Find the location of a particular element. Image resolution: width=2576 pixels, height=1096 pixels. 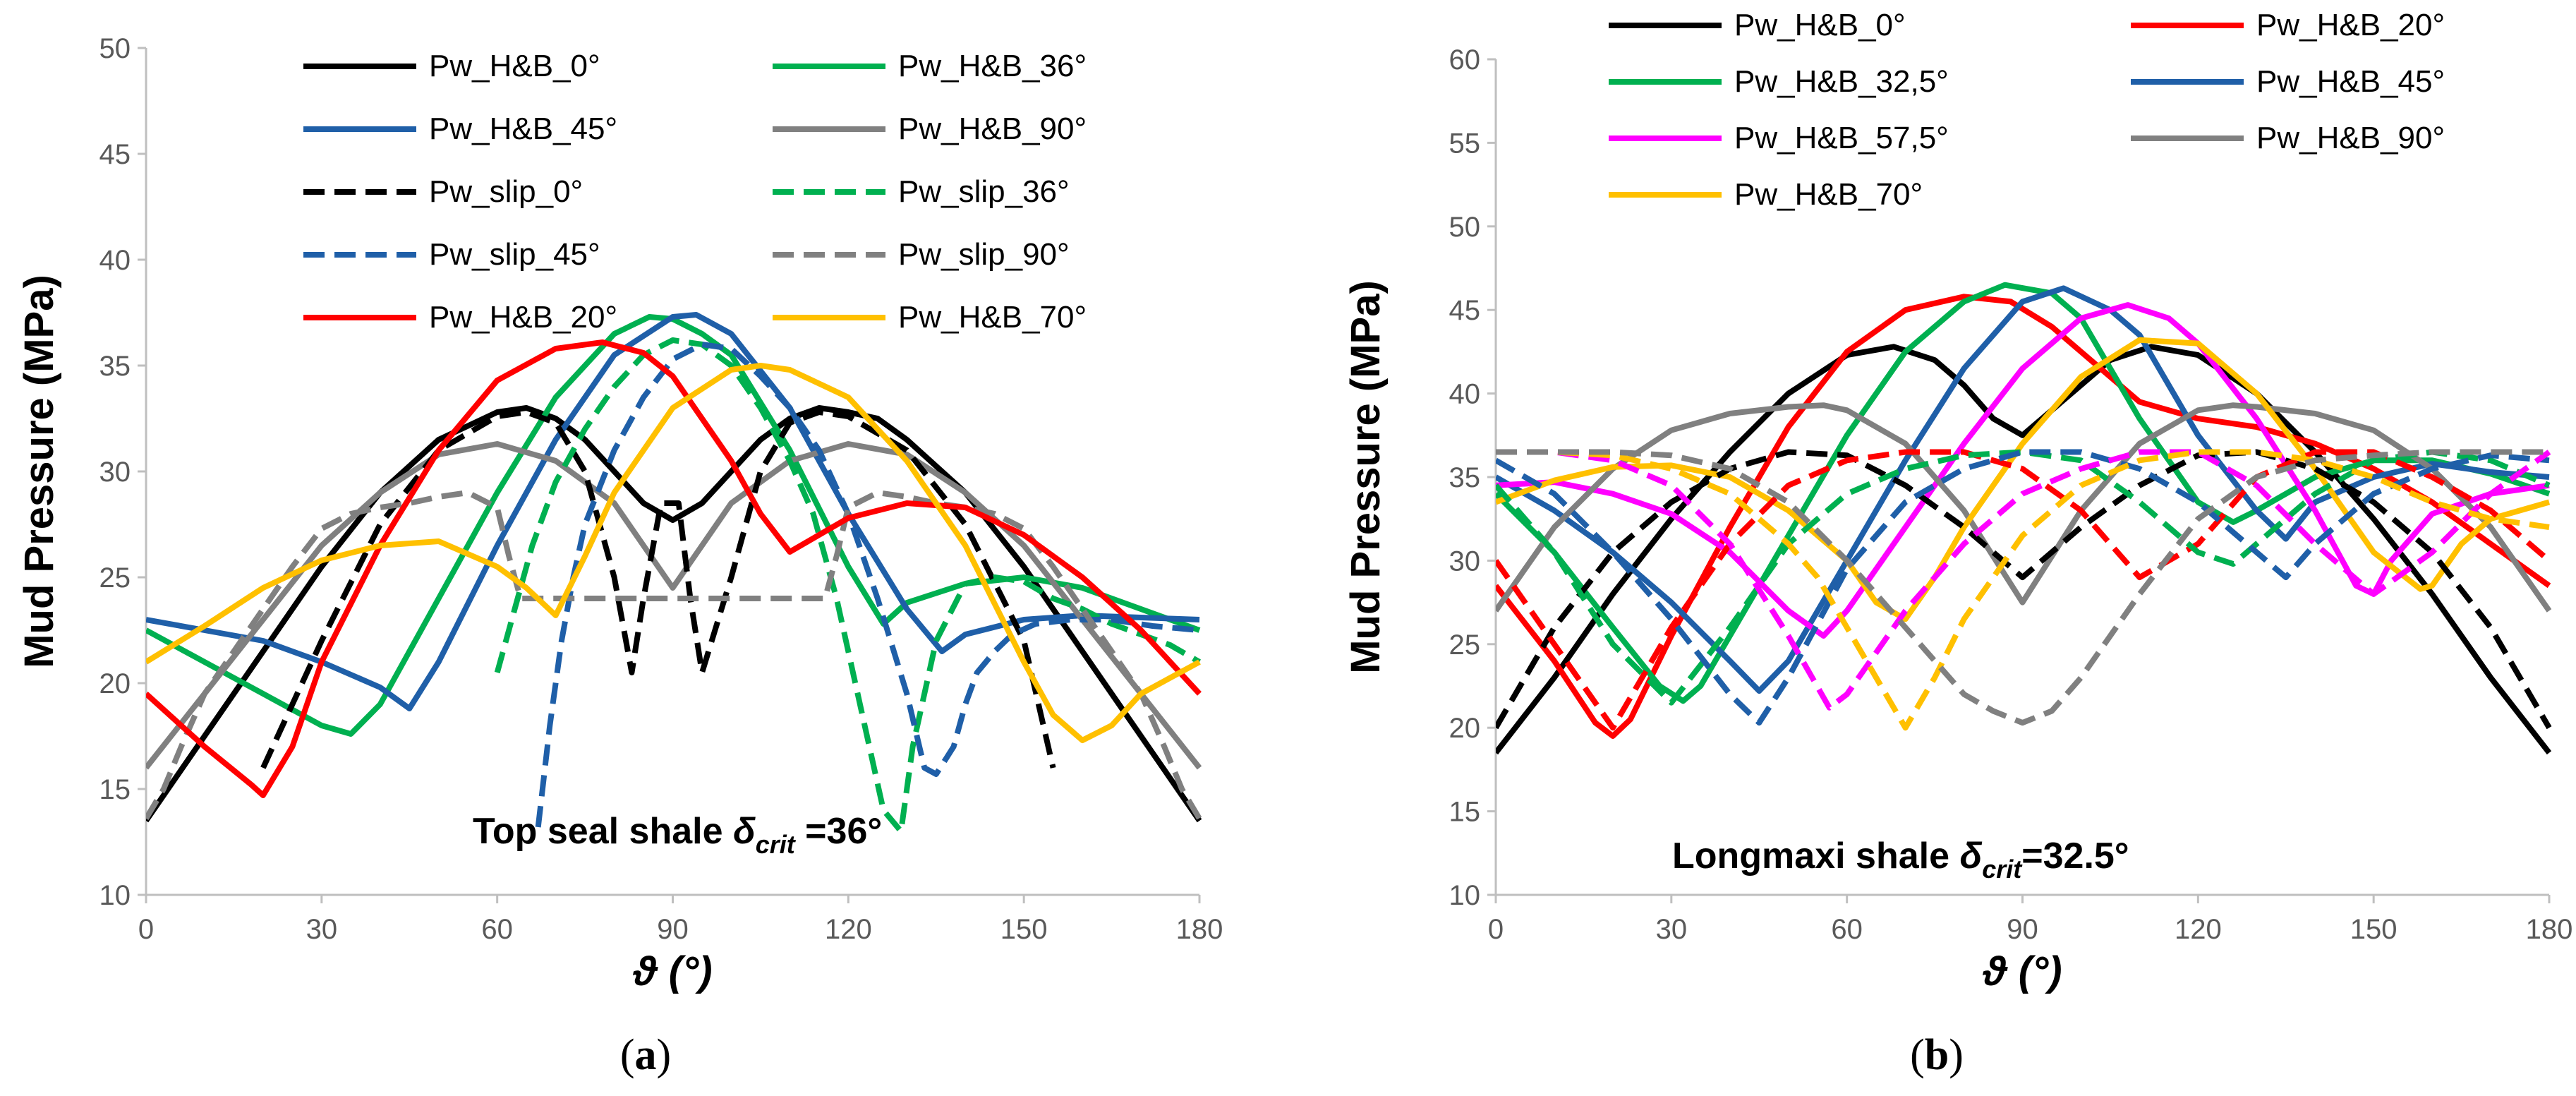

legend-label-pw-slip-36: Pw_slip_36° is located at coordinates (984, 192).